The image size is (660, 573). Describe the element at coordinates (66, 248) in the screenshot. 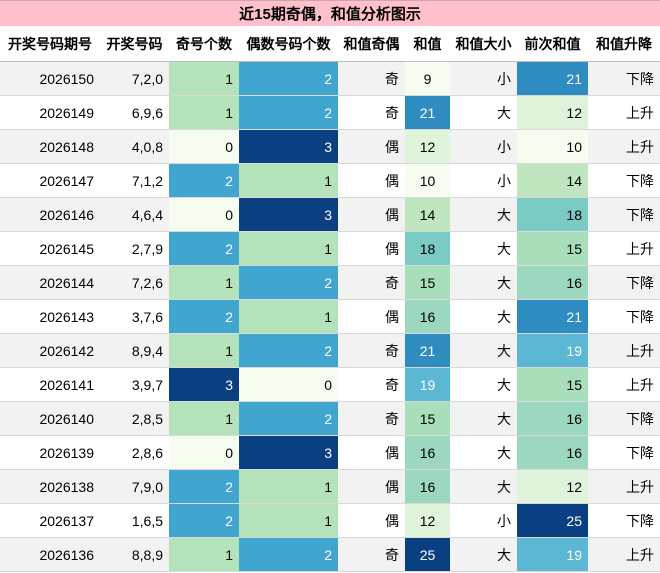

I see `cell-issue: 2026145` at that location.